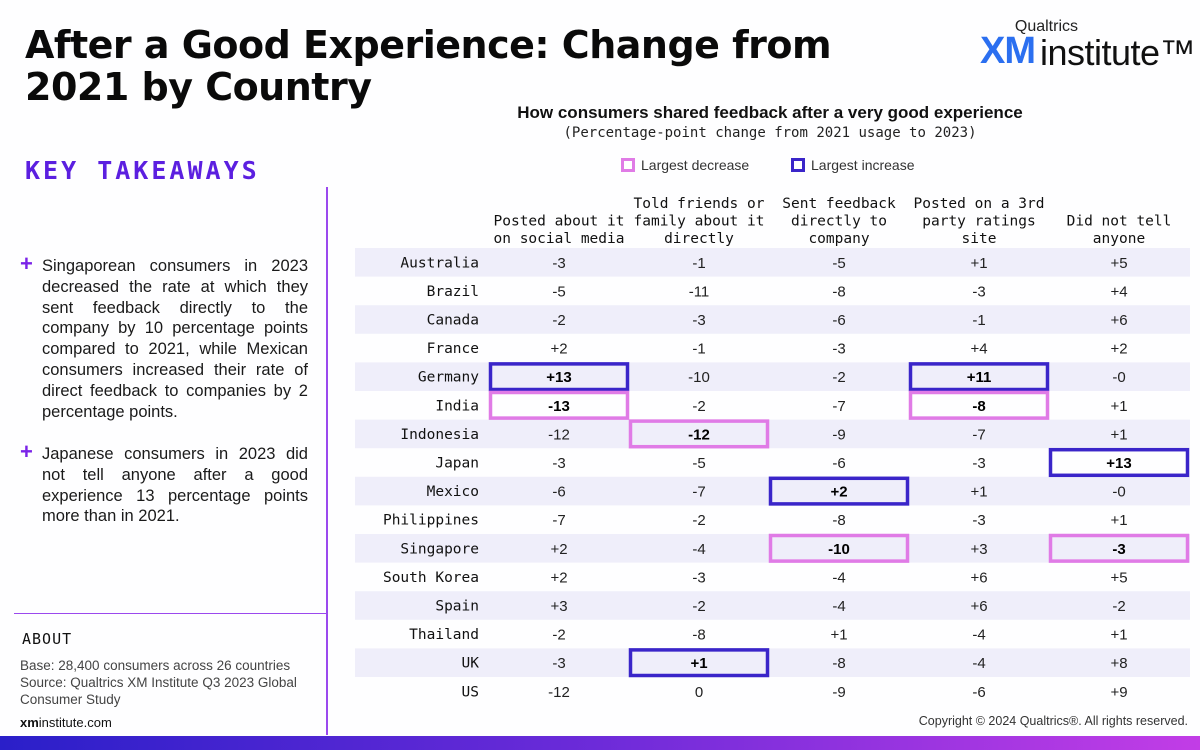 This screenshot has width=1200, height=750. I want to click on column-header: Posted about it, so click(559, 222).